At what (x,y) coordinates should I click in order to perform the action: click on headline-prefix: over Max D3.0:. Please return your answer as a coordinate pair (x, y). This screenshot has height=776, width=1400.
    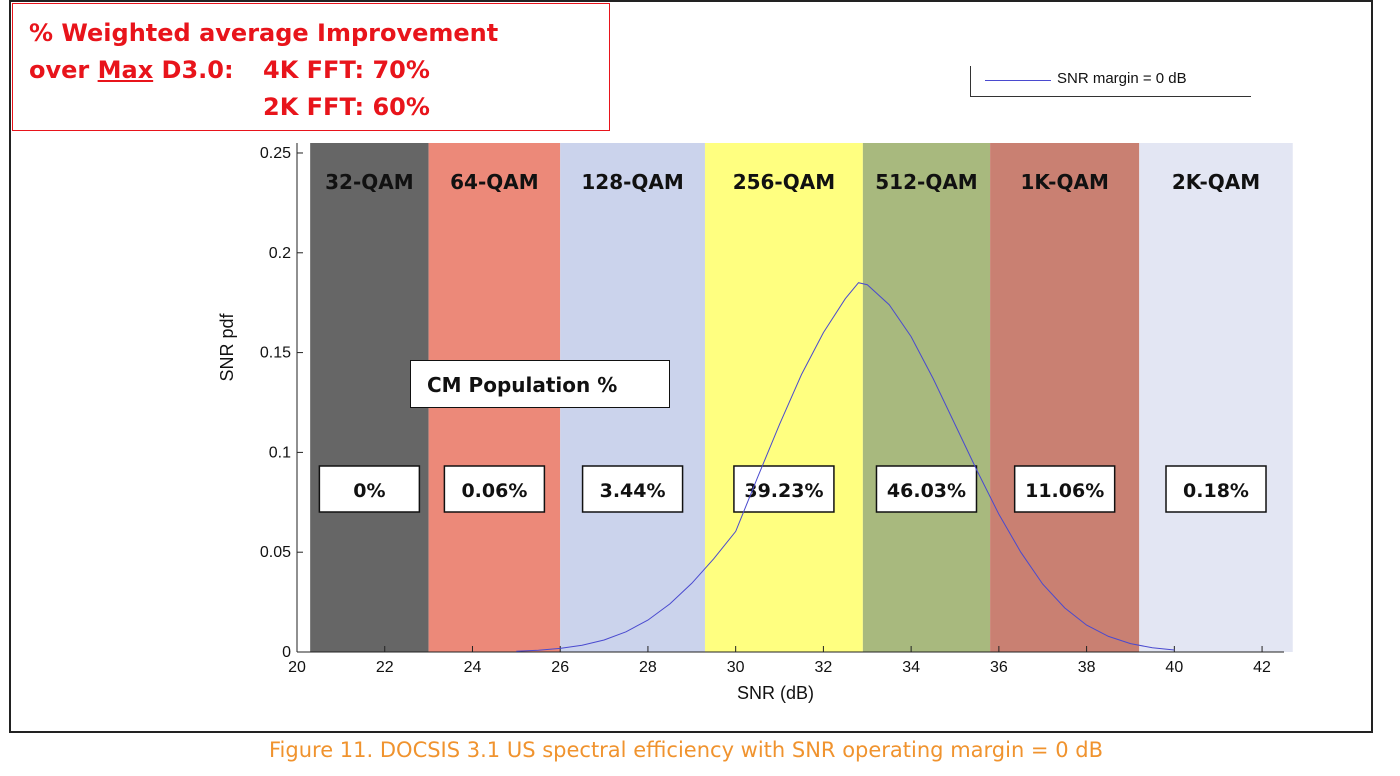
    Looking at the image, I should click on (131, 70).